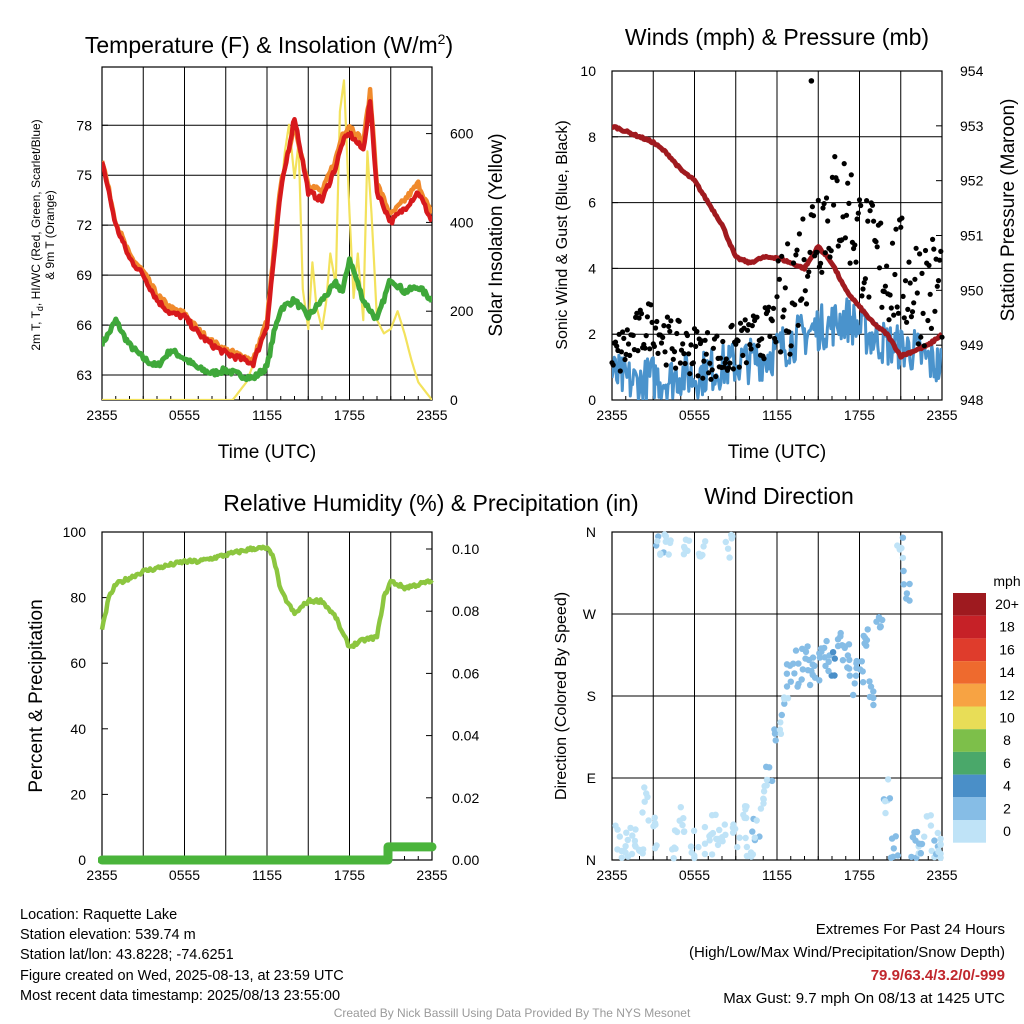 The image size is (1024, 1024). What do you see at coordinates (591, 532) in the screenshot?
I see `y-tick-label: N` at bounding box center [591, 532].